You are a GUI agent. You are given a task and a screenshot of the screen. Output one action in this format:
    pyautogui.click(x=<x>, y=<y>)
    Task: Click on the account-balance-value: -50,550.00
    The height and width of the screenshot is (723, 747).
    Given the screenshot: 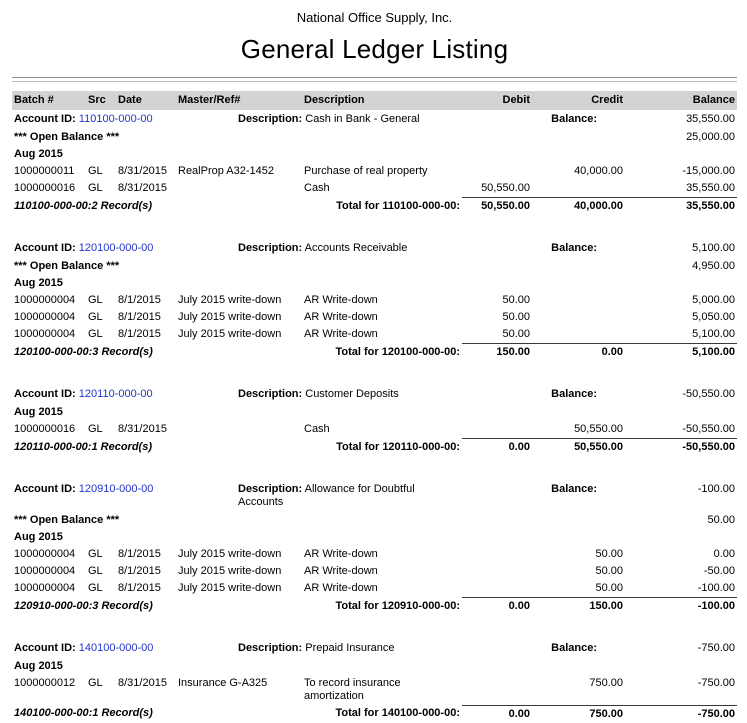 What is the action you would take?
    pyautogui.click(x=708, y=394)
    